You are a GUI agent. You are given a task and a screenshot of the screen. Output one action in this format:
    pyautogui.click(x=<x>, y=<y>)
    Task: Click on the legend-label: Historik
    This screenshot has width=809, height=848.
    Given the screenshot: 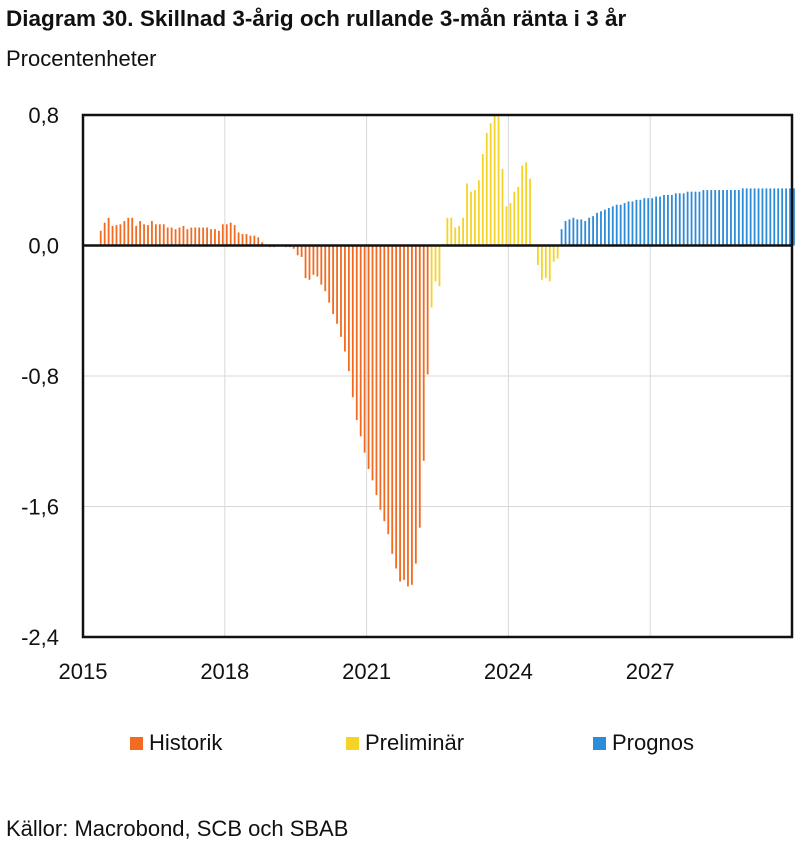 What is the action you would take?
    pyautogui.click(x=186, y=742)
    